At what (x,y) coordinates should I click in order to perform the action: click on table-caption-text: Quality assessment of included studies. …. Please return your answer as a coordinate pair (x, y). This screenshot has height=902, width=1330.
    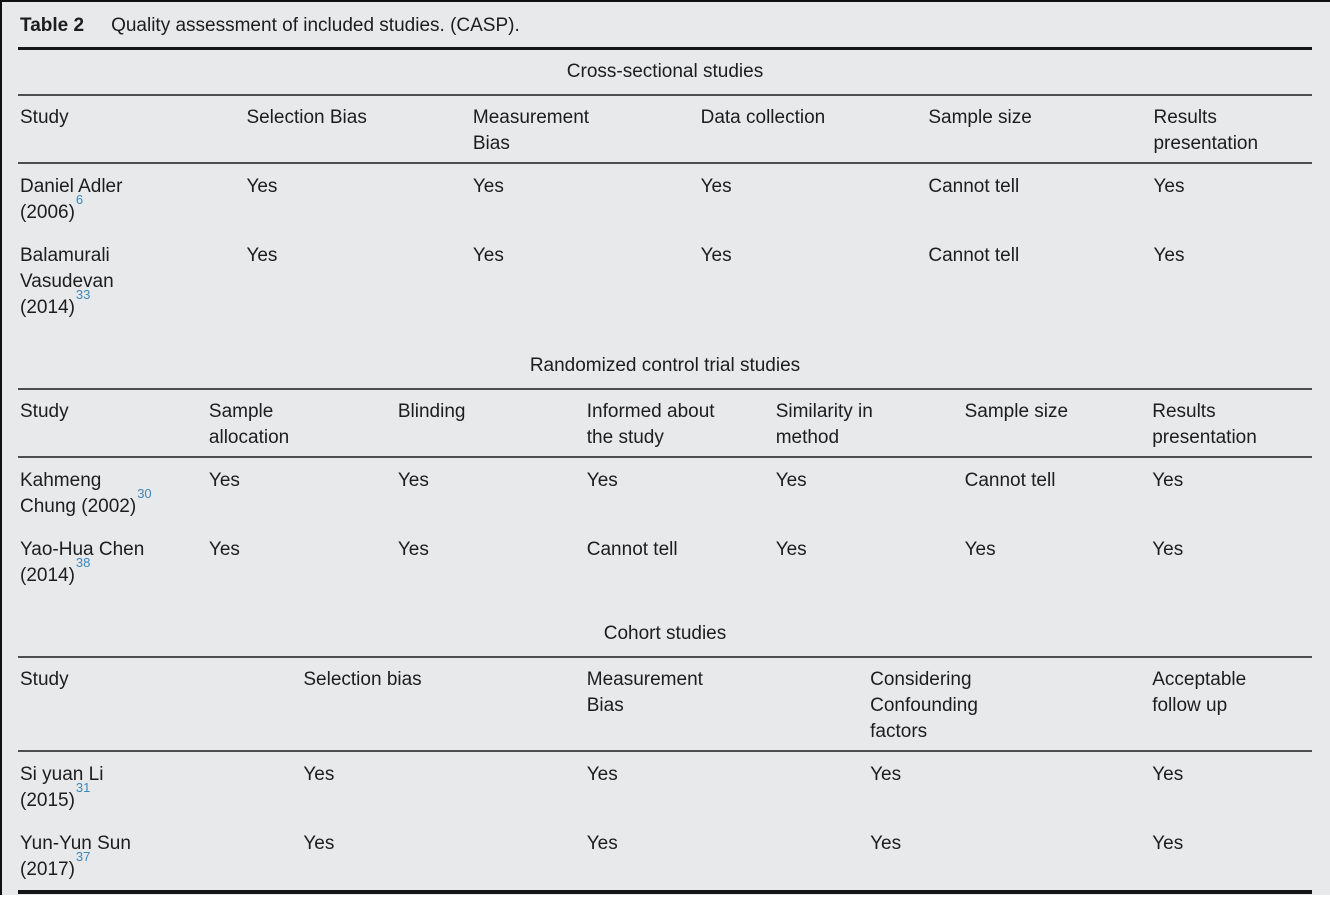
    Looking at the image, I should click on (315, 25).